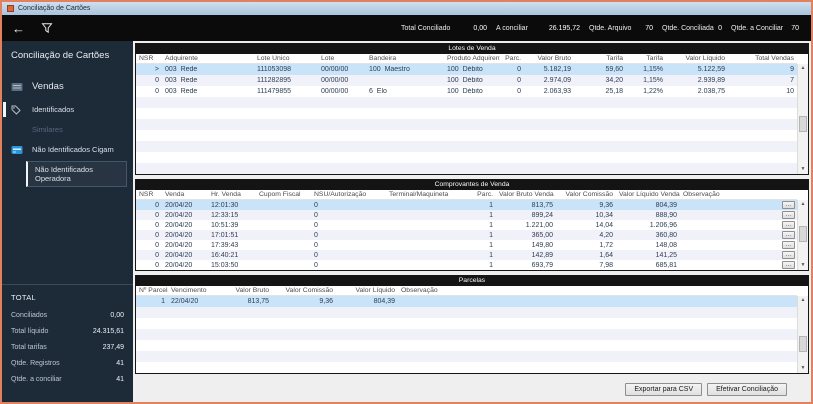 This screenshot has width=813, height=404. Describe the element at coordinates (711, 69) in the screenshot. I see `table-cell: 5.122,59` at that location.